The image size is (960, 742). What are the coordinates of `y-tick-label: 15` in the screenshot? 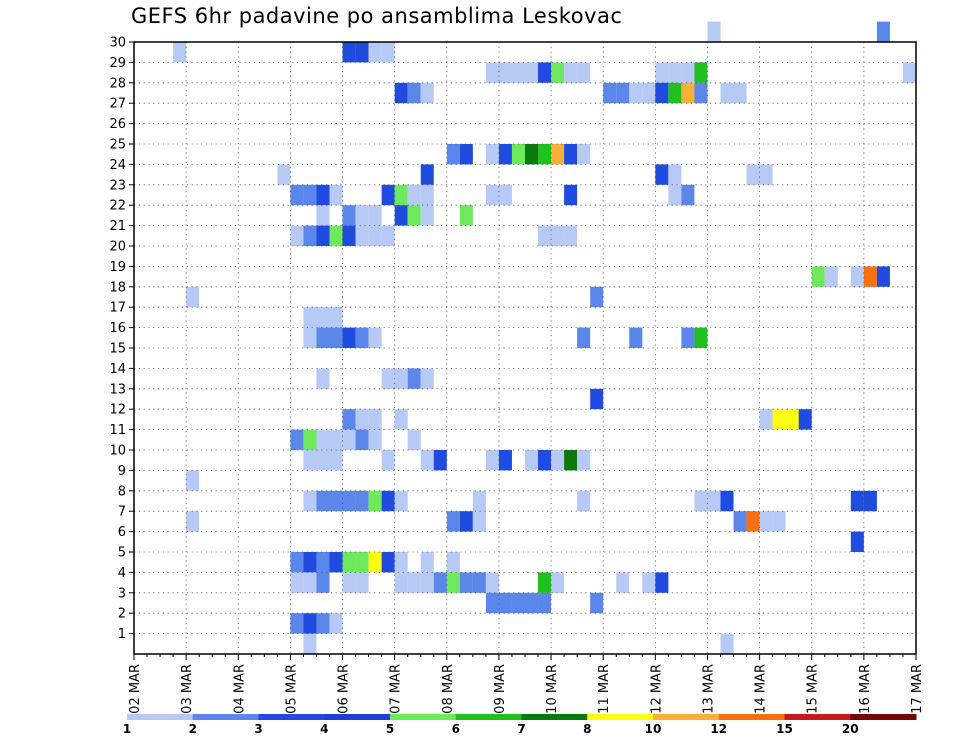 It's located at (117, 349).